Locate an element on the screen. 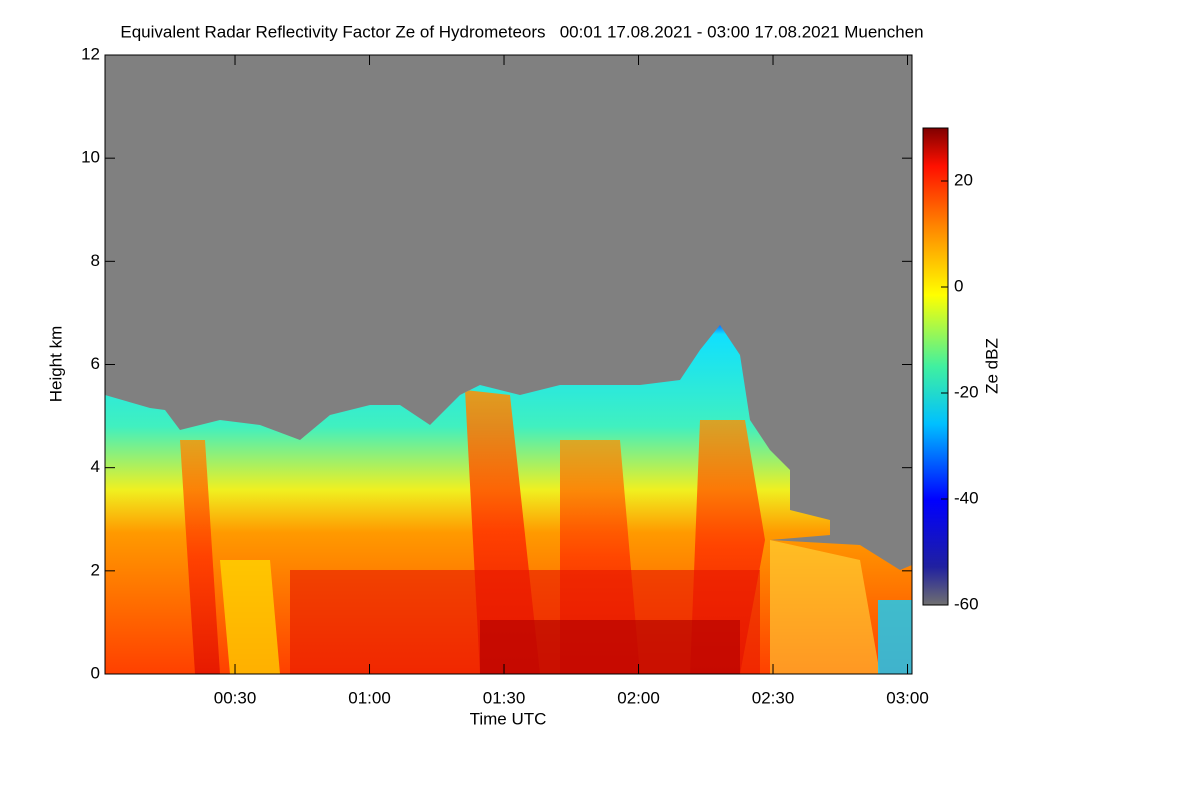 The height and width of the screenshot is (800, 1200). colorbar-tick-label: -20 is located at coordinates (966, 391).